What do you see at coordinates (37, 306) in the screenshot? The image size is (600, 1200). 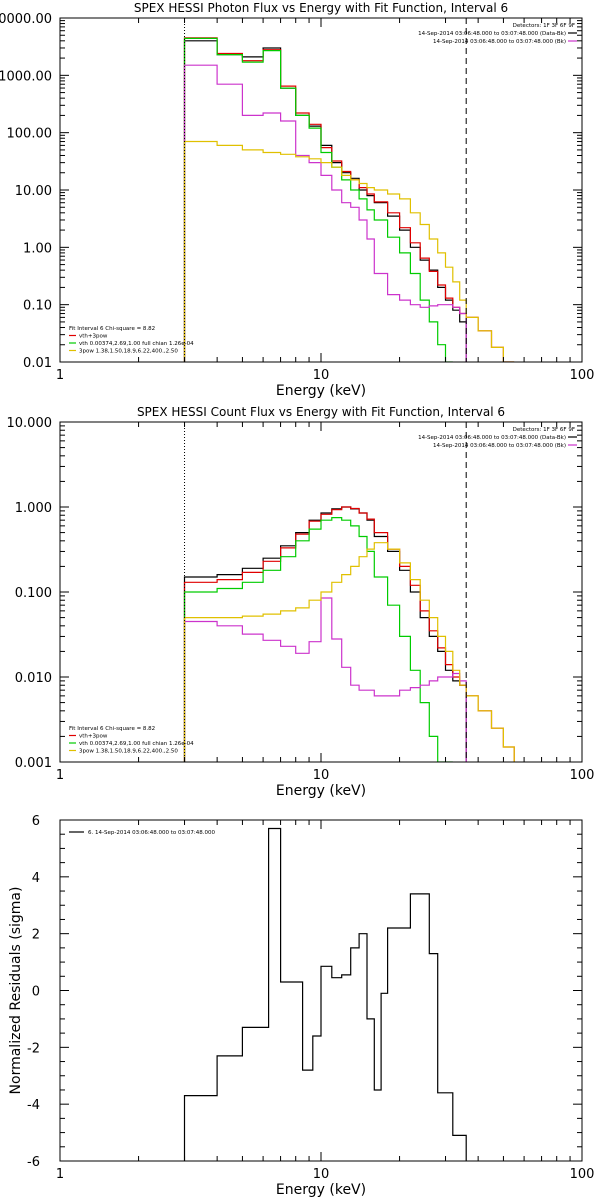 I see `y-tick-label: 0.10` at bounding box center [37, 306].